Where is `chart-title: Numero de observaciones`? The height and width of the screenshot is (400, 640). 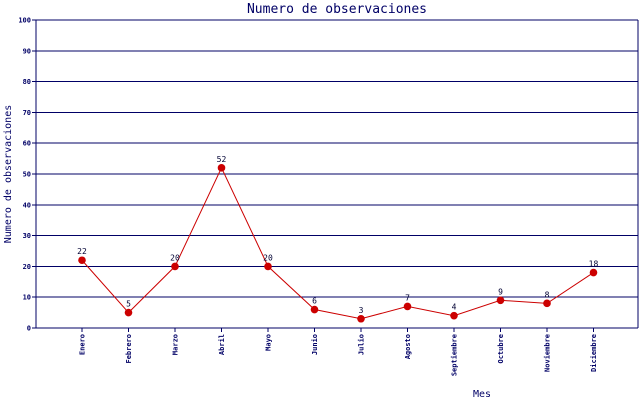
chart-title: Numero de observaciones is located at coordinates (337, 9).